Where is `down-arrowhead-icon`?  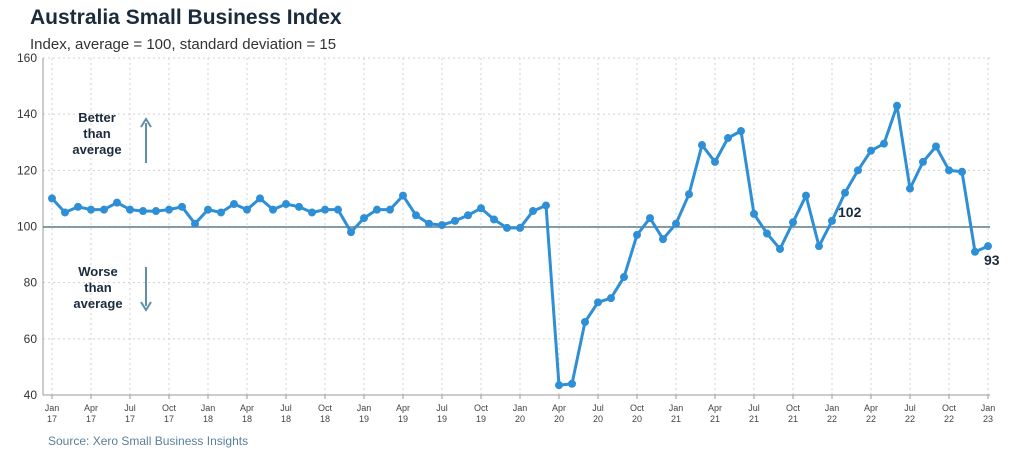 down-arrowhead-icon is located at coordinates (146, 306).